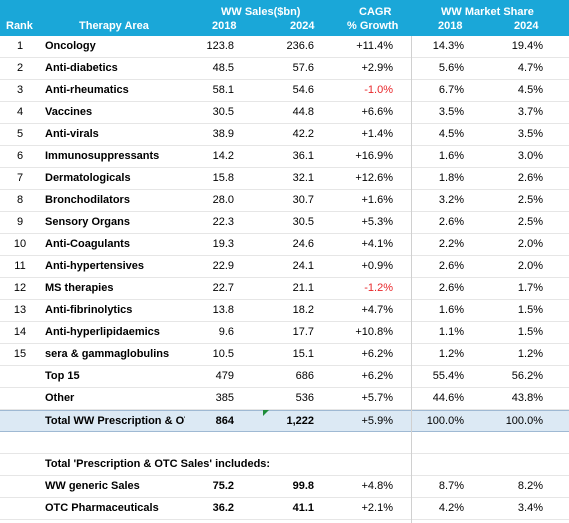 This screenshot has height=523, width=569. Describe the element at coordinates (303, 310) in the screenshot. I see `sales-2024-cell: 18.2` at that location.